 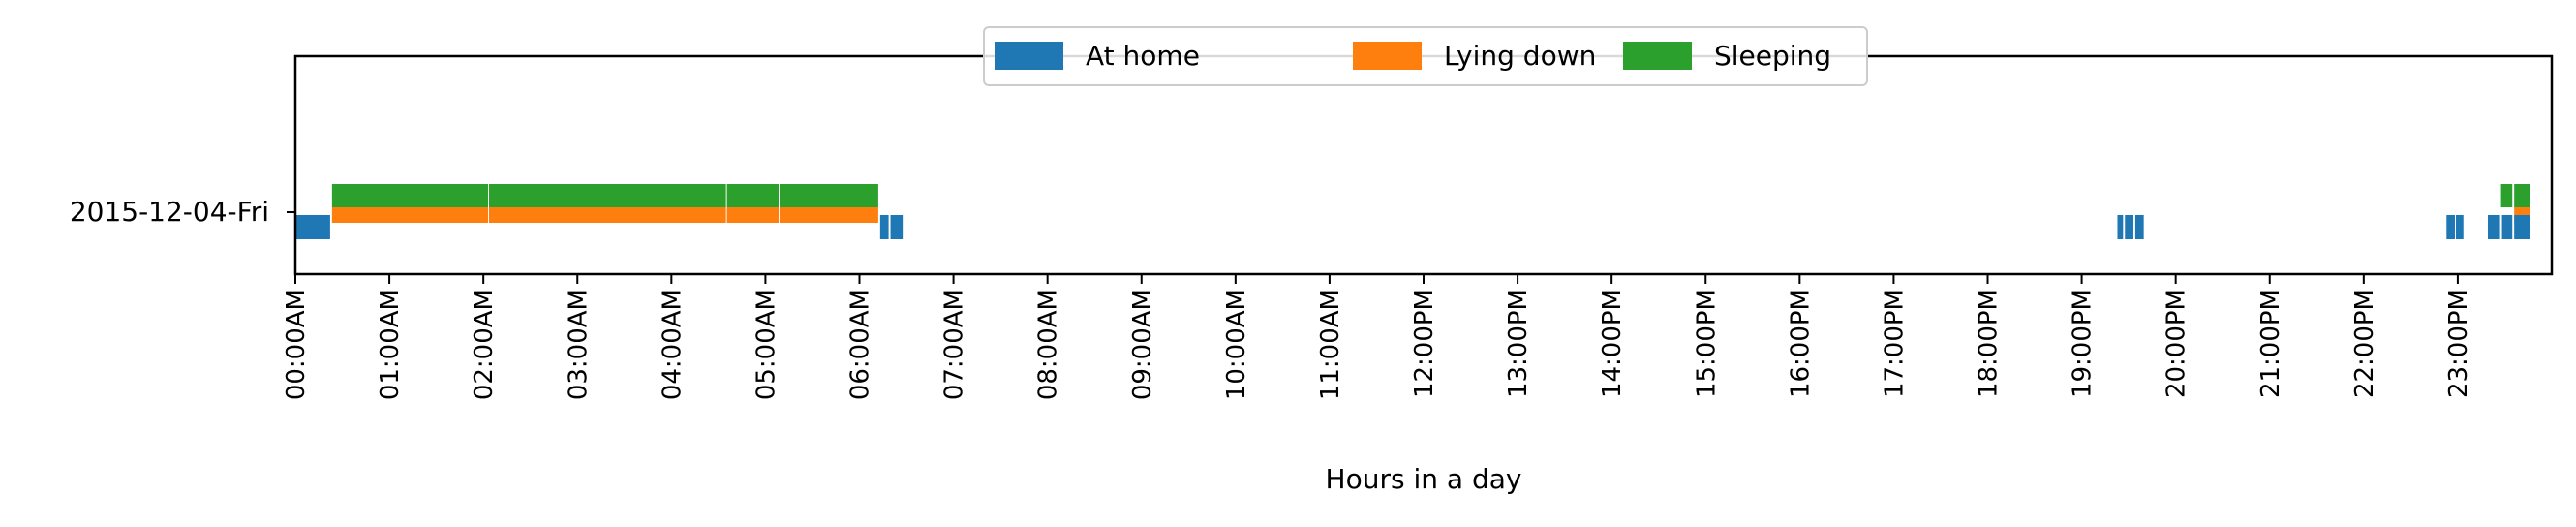 I want to click on legend-label-sleeping: Sleeping, so click(x=1772, y=56).